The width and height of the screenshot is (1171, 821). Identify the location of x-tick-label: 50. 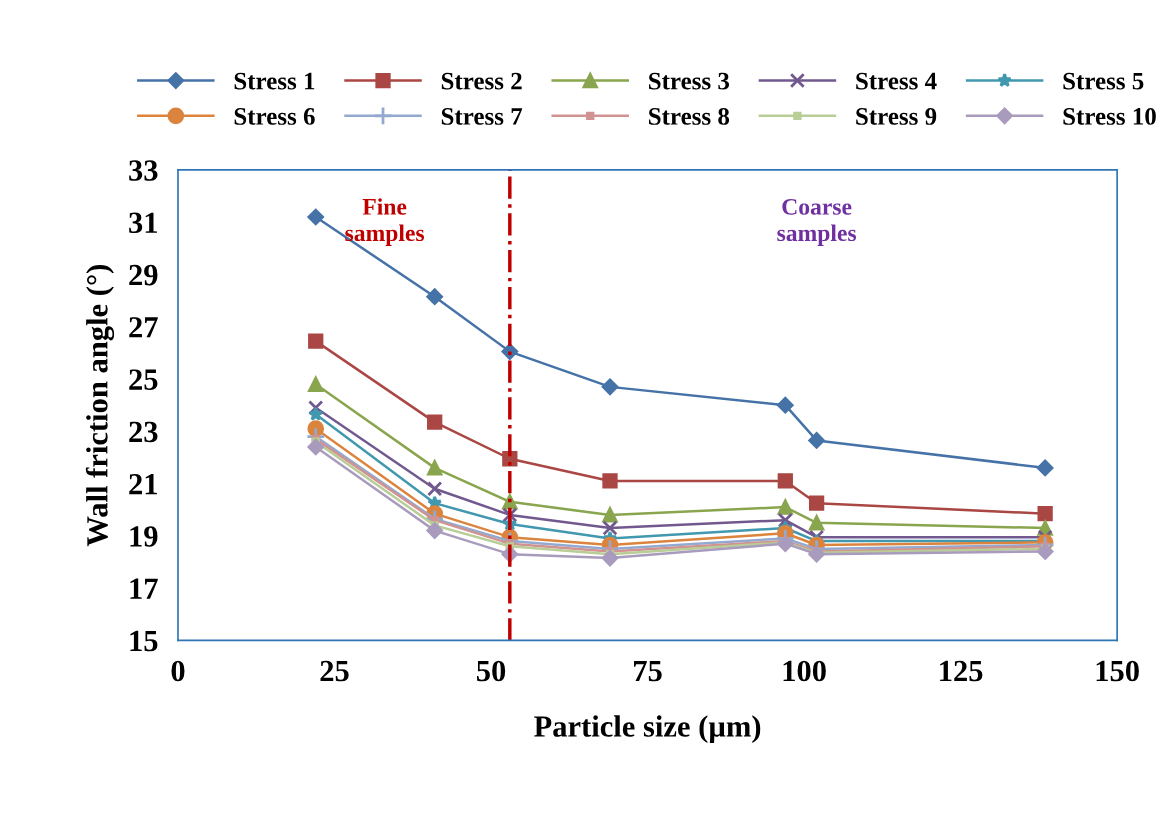
(491, 671).